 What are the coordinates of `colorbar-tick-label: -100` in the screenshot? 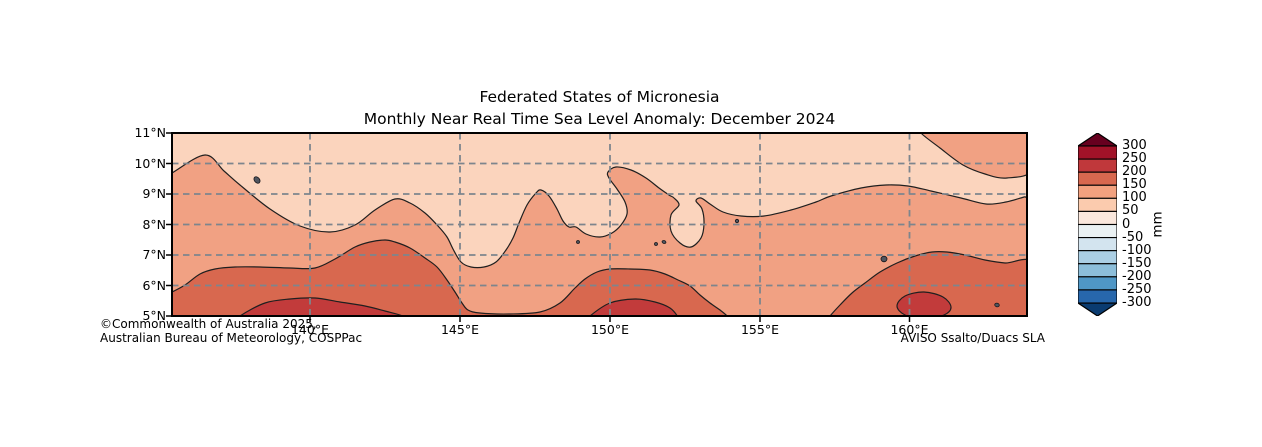 It's located at (1137, 250).